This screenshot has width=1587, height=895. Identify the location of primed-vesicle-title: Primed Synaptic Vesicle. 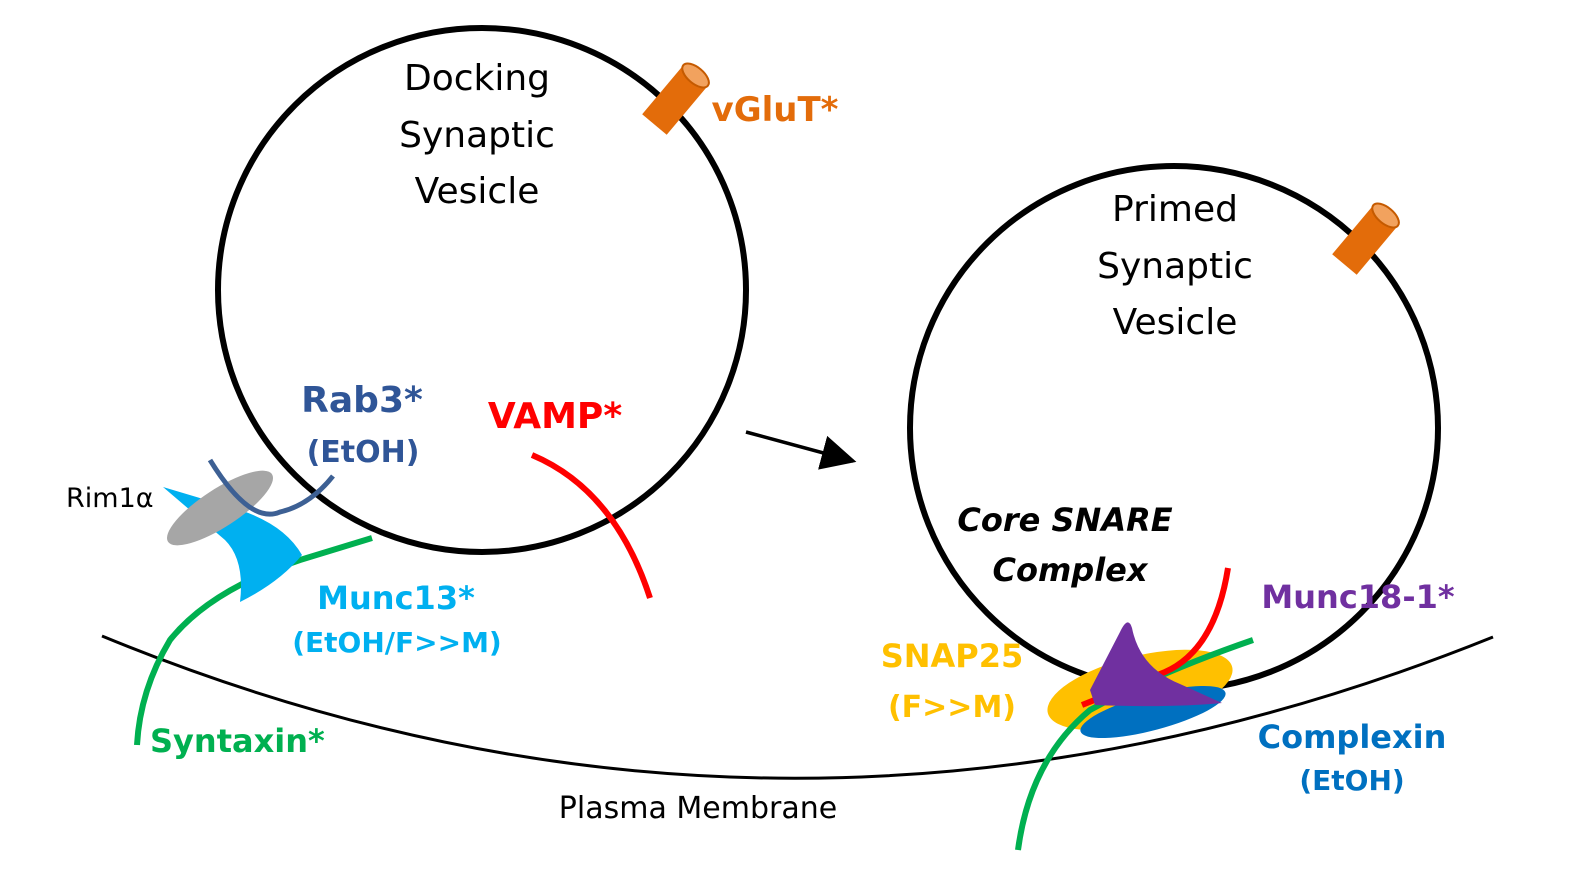
(1175, 266).